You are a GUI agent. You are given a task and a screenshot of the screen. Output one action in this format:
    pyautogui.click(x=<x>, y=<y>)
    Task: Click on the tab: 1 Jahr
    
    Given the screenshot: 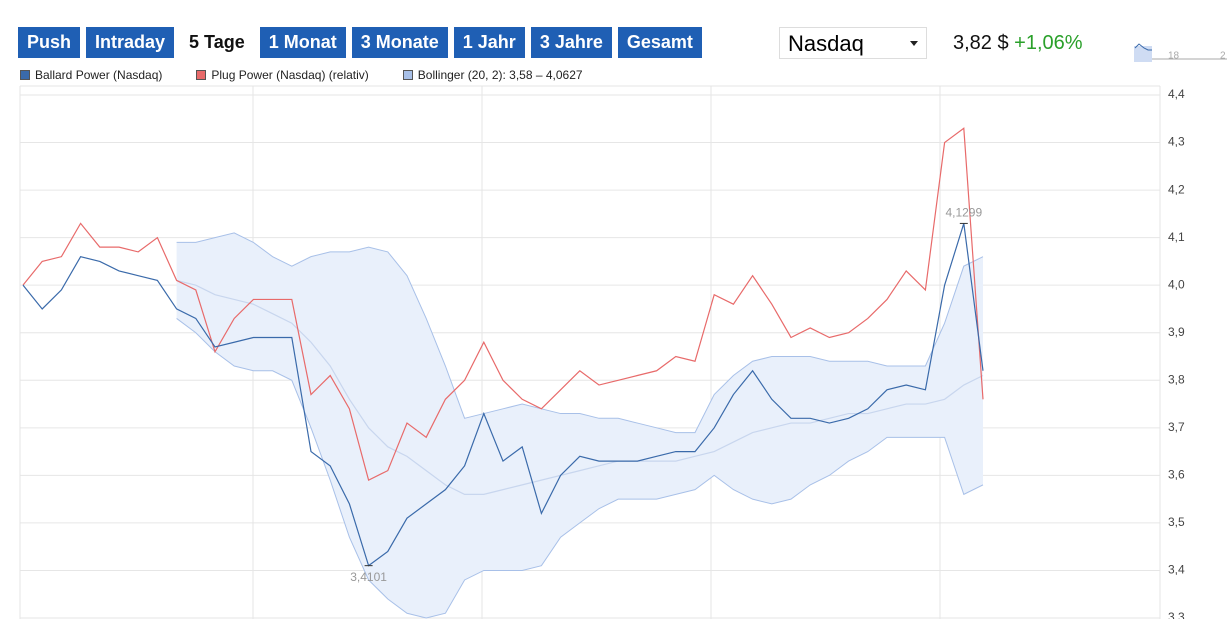 What is the action you would take?
    pyautogui.click(x=489, y=42)
    